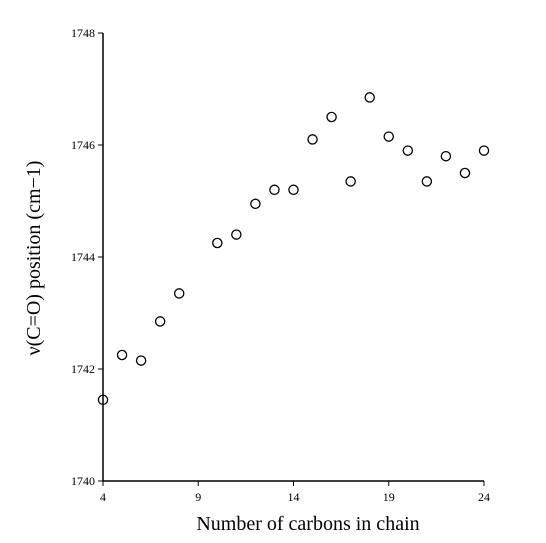 The height and width of the screenshot is (543, 546). I want to click on x-tick-label: 24, so click(484, 497).